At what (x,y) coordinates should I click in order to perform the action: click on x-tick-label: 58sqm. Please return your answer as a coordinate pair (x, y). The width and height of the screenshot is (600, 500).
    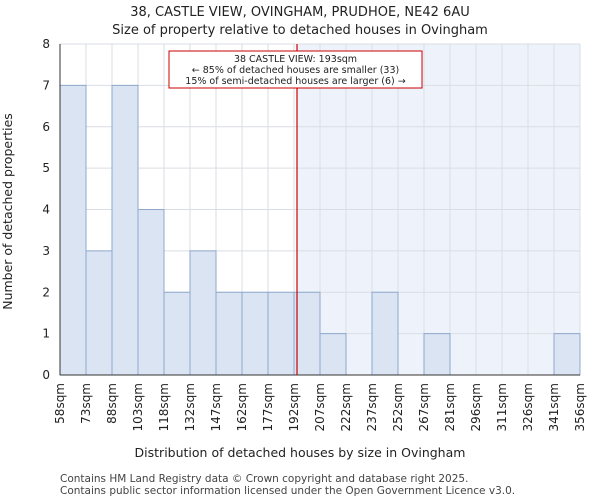
    Looking at the image, I should click on (60, 403).